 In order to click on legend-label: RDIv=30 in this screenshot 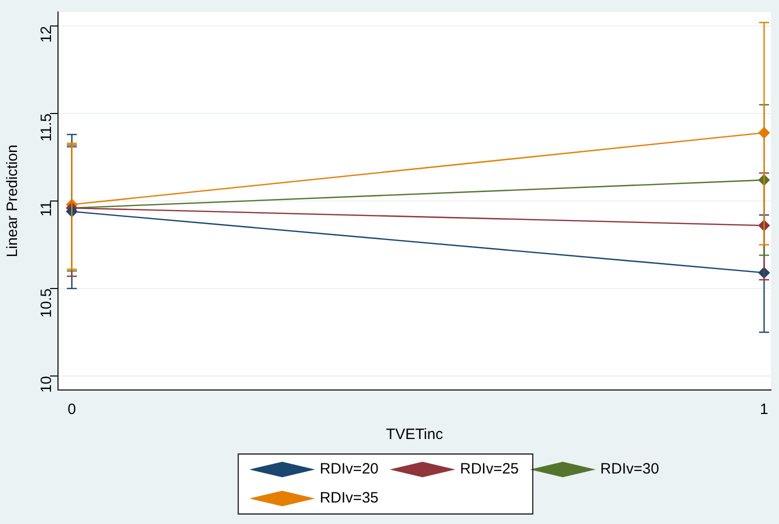, I will do `click(630, 469)`.